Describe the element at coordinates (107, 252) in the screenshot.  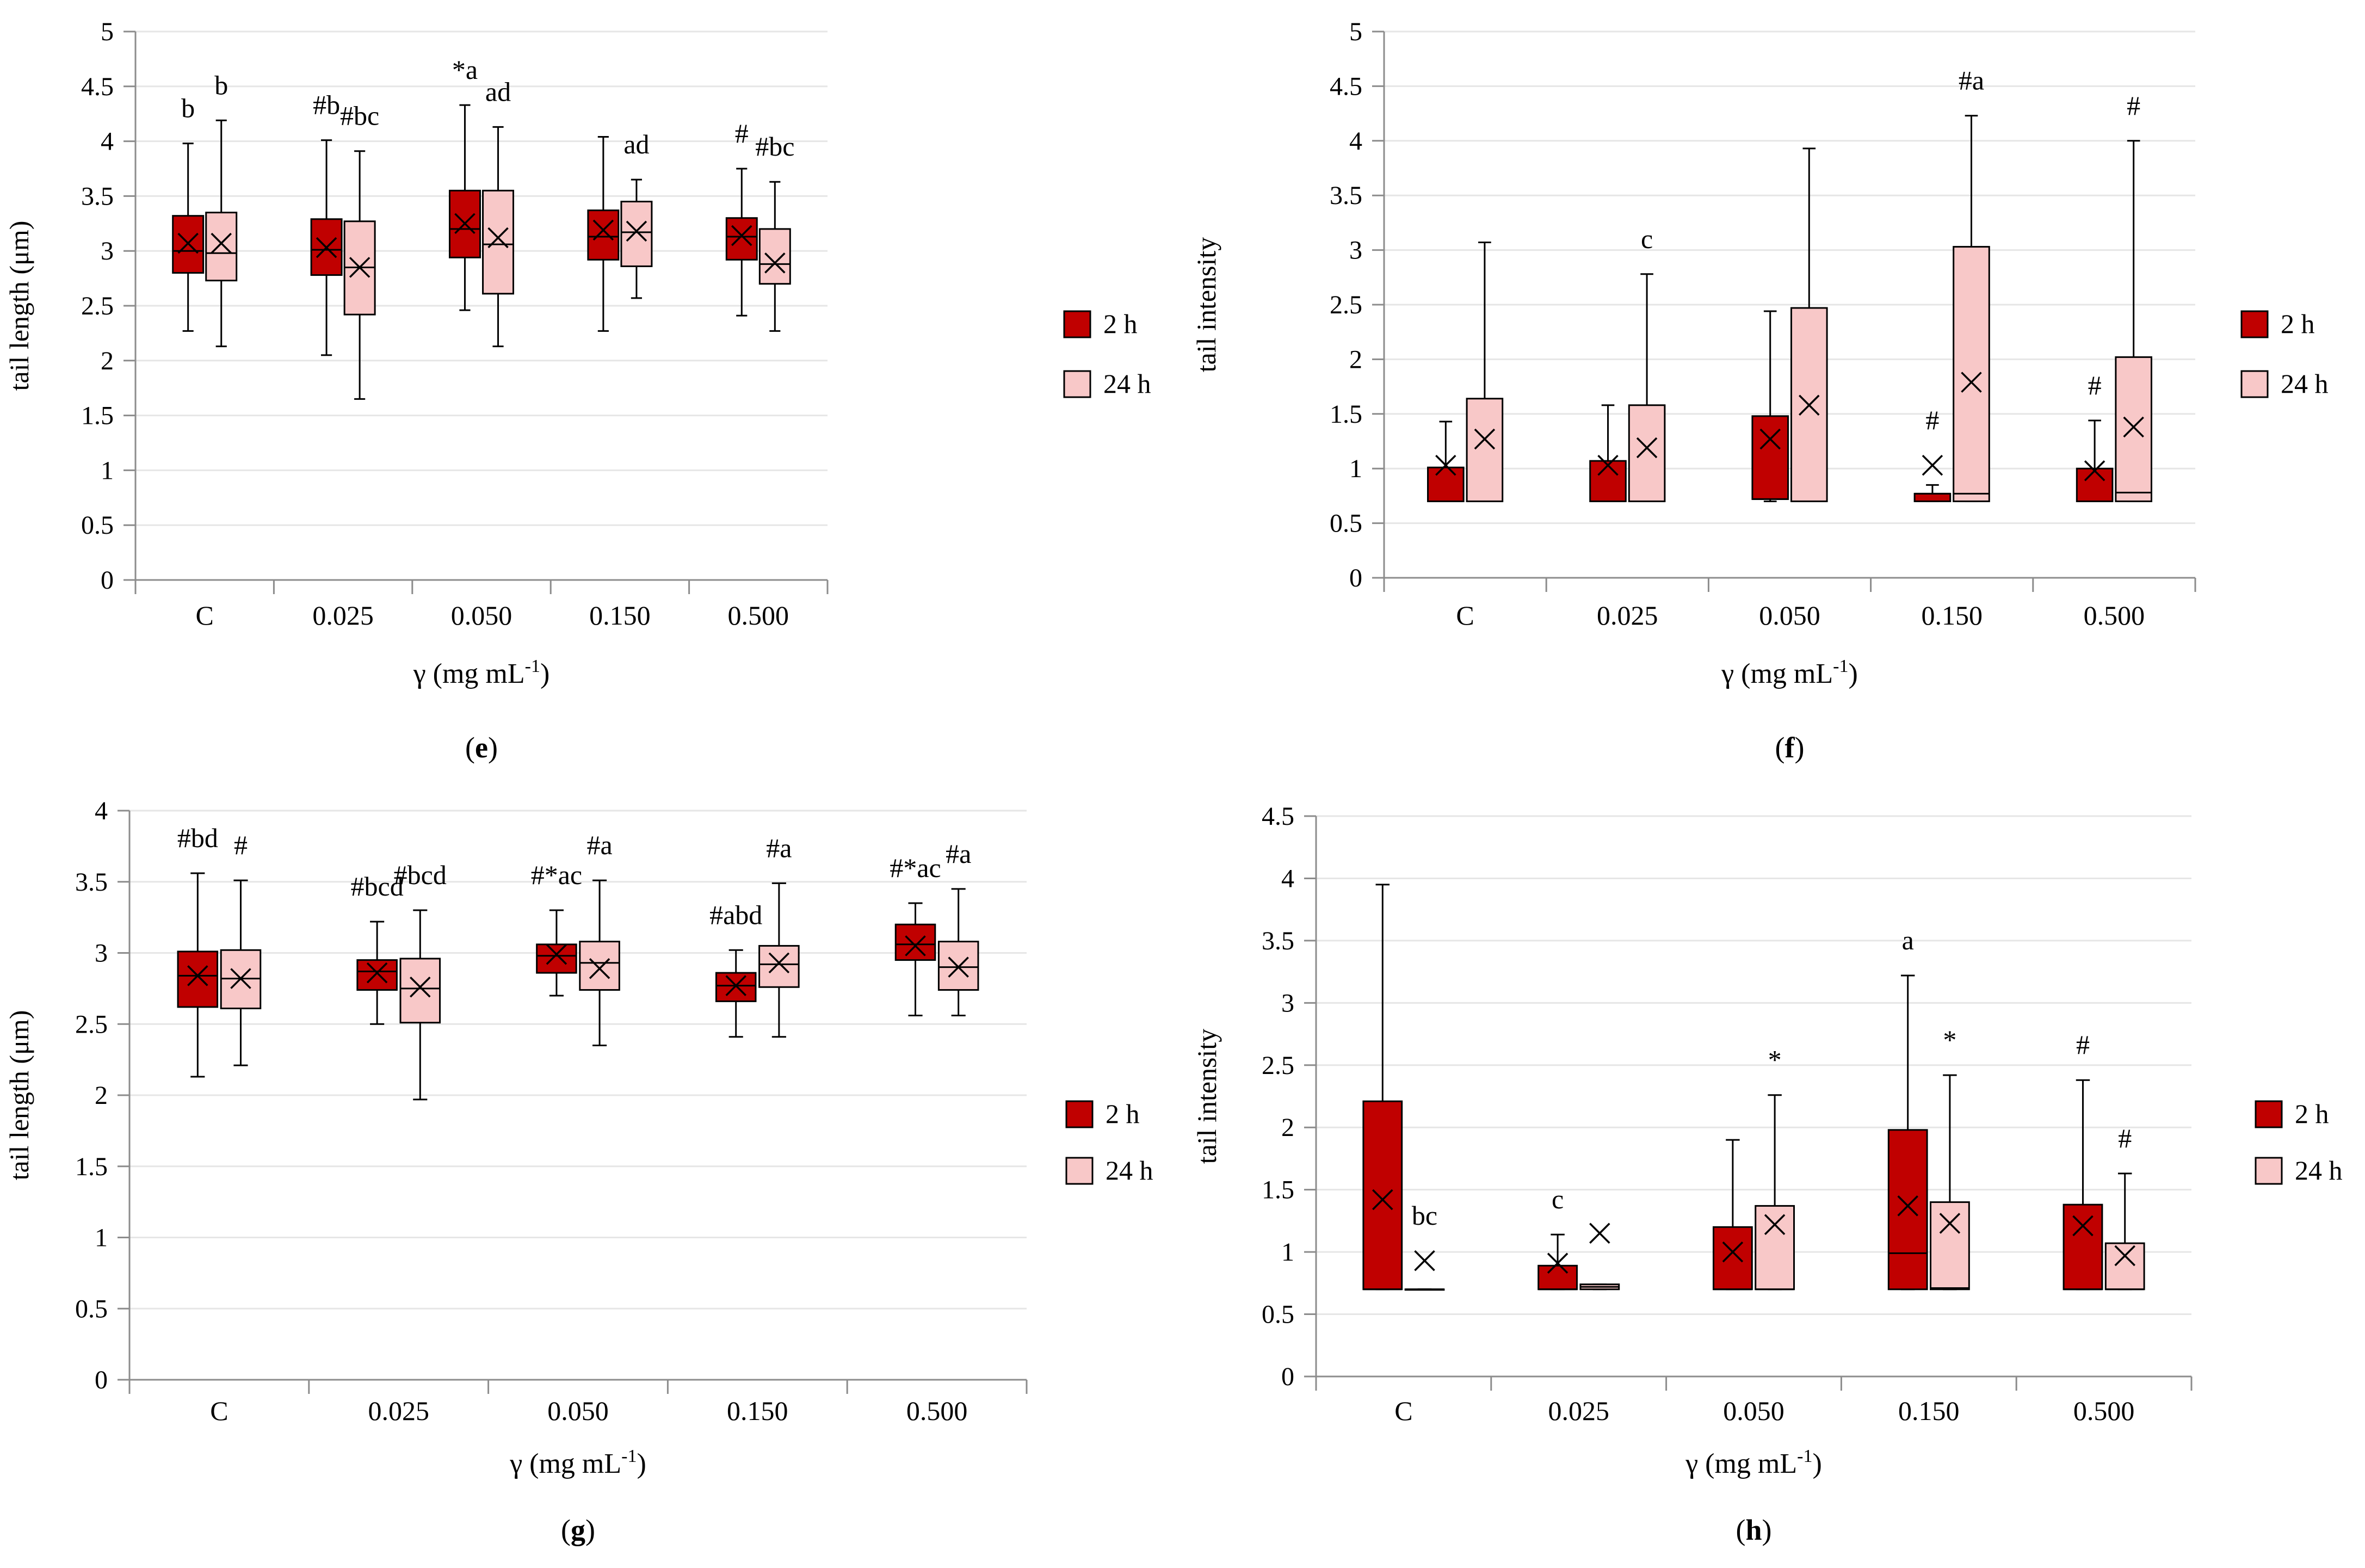
I see `y-tick-label: 3` at that location.